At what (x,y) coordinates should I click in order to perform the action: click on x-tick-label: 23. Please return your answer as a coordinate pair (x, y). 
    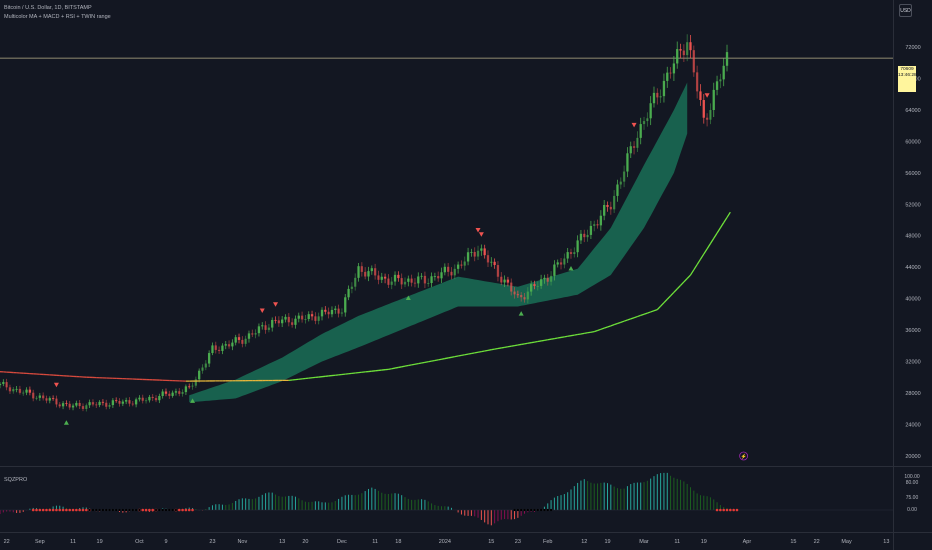
    Looking at the image, I should click on (212, 542).